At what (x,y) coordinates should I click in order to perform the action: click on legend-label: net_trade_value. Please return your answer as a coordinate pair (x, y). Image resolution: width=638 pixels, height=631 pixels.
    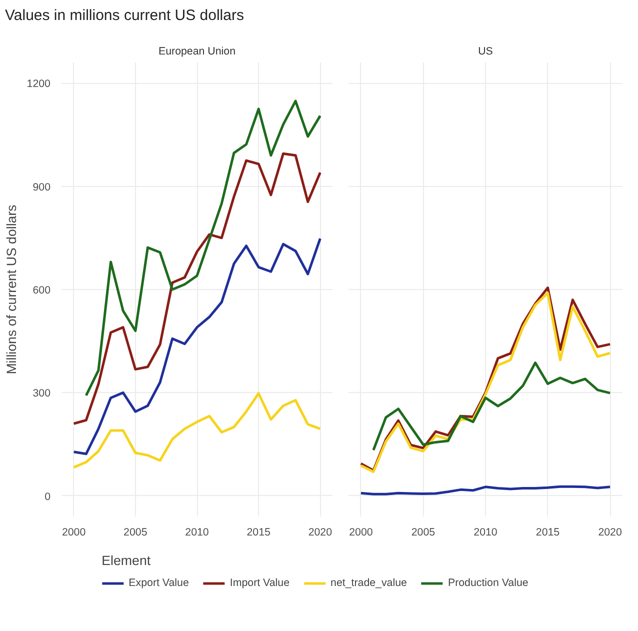
    Looking at the image, I should click on (368, 583).